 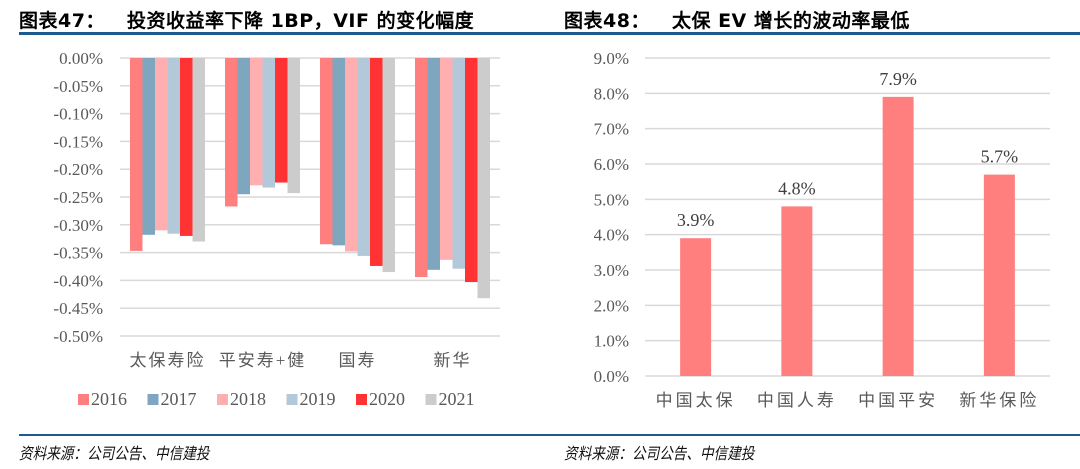 I want to click on bar-中国人寿, so click(x=797, y=291).